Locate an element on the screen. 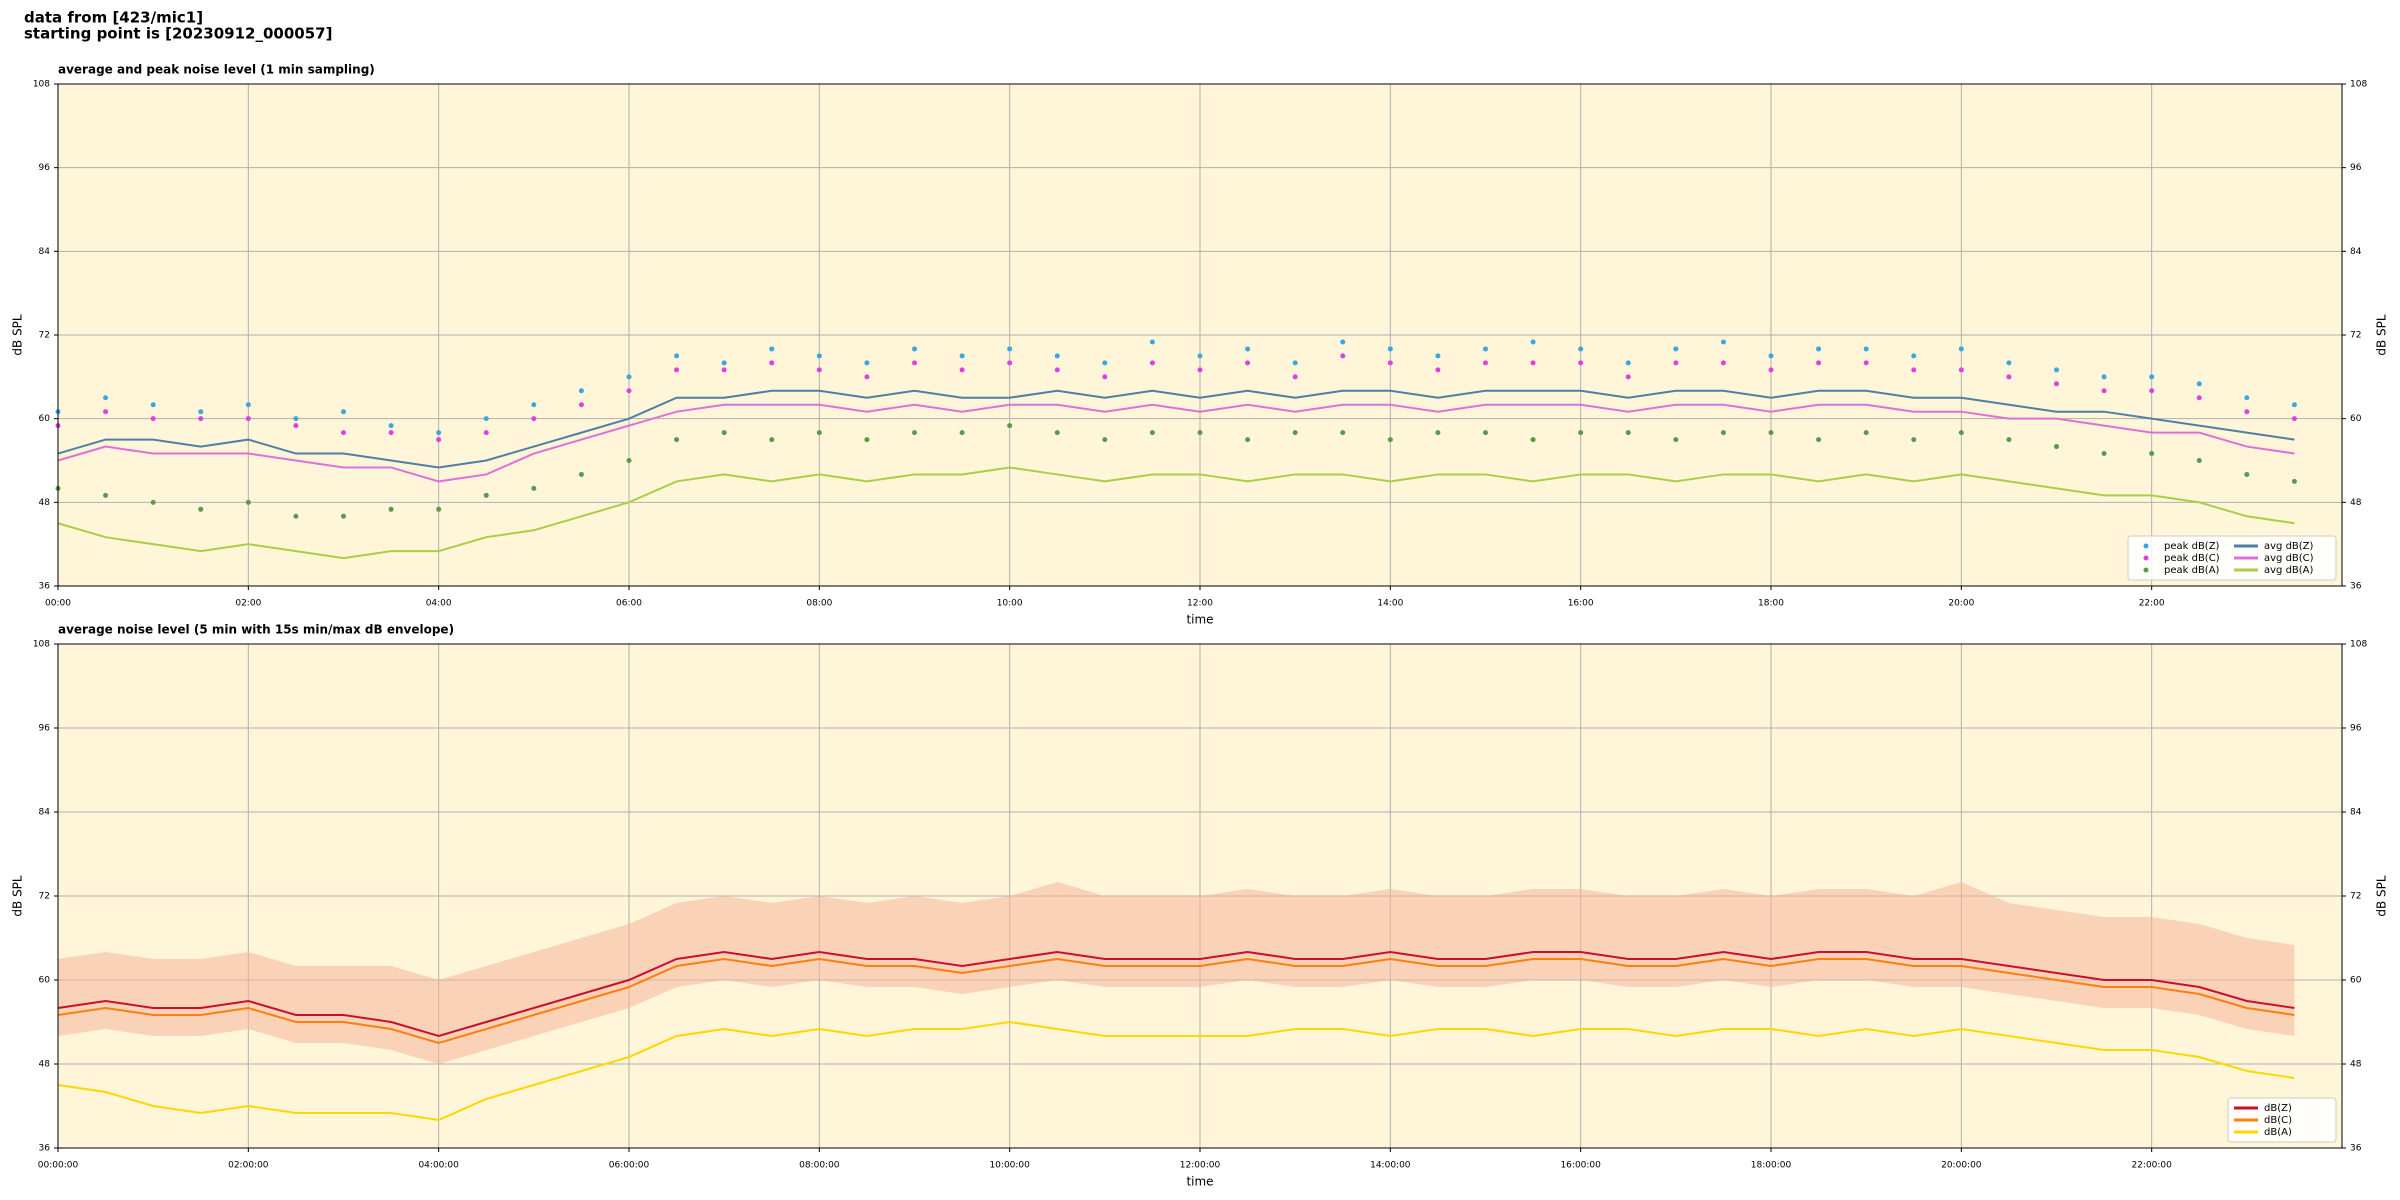  x-tick-label: 02:00:00 is located at coordinates (248, 1166).